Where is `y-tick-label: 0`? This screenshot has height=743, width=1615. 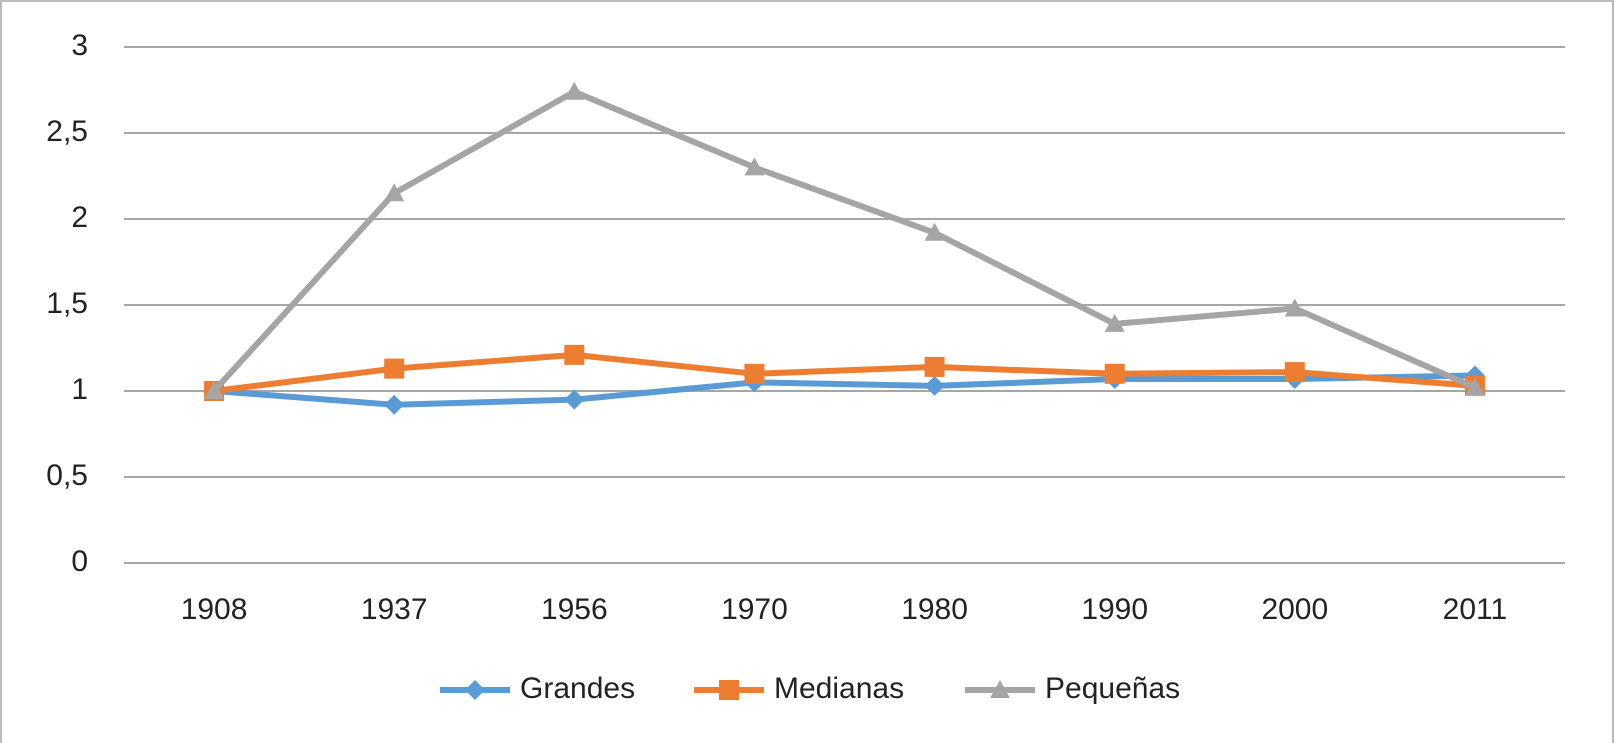
y-tick-label: 0 is located at coordinates (79, 561).